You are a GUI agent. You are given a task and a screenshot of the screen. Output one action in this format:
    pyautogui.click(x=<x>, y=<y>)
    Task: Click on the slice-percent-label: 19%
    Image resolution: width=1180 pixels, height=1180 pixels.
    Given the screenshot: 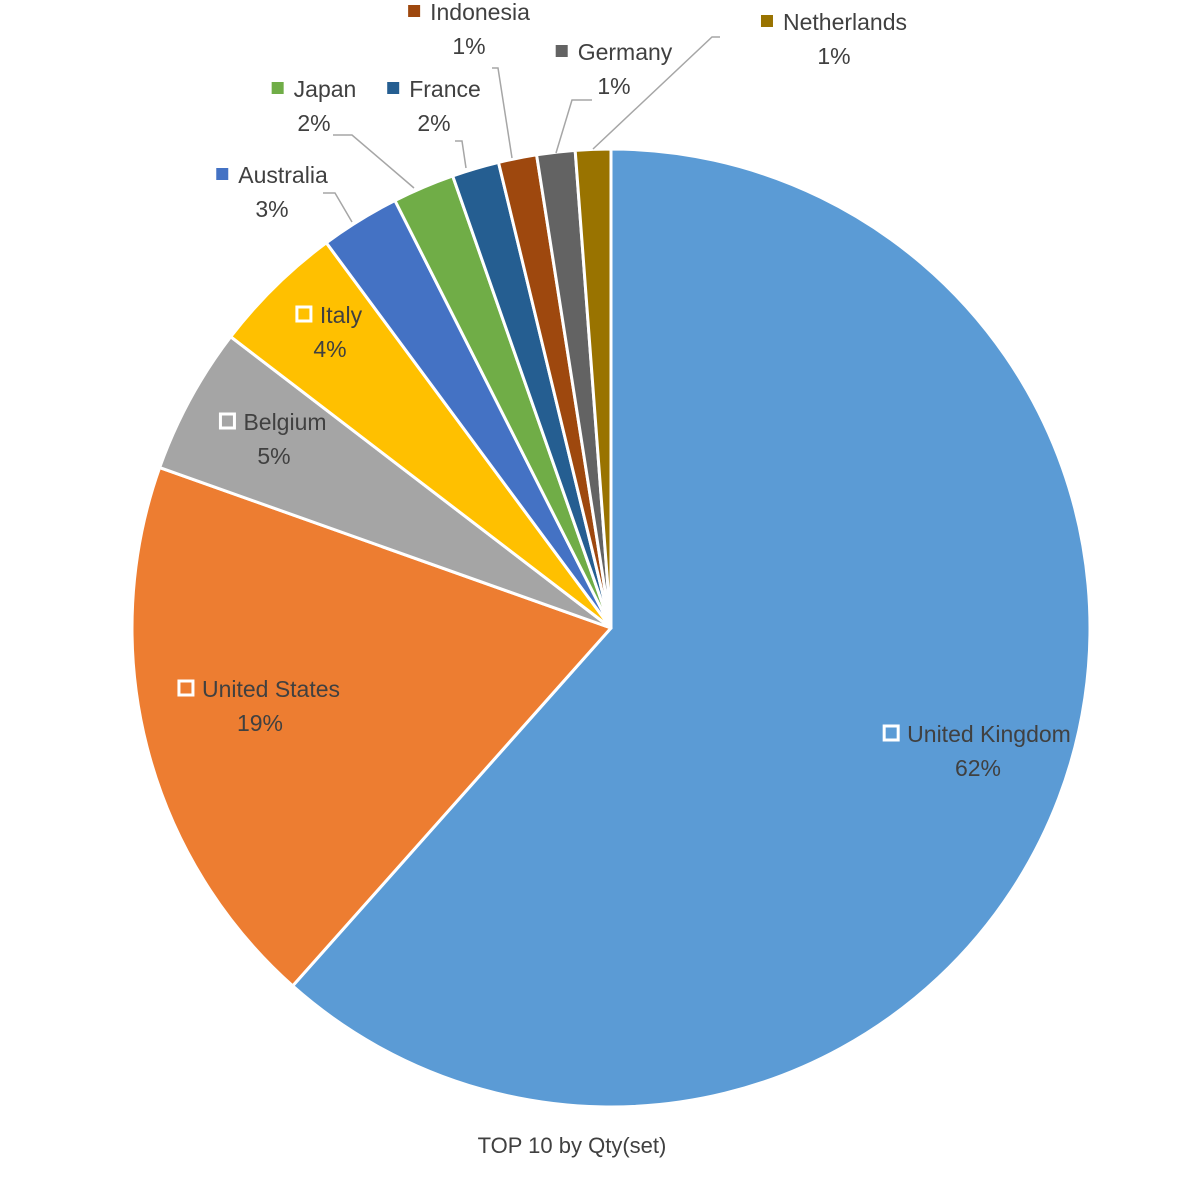 What is the action you would take?
    pyautogui.click(x=260, y=723)
    